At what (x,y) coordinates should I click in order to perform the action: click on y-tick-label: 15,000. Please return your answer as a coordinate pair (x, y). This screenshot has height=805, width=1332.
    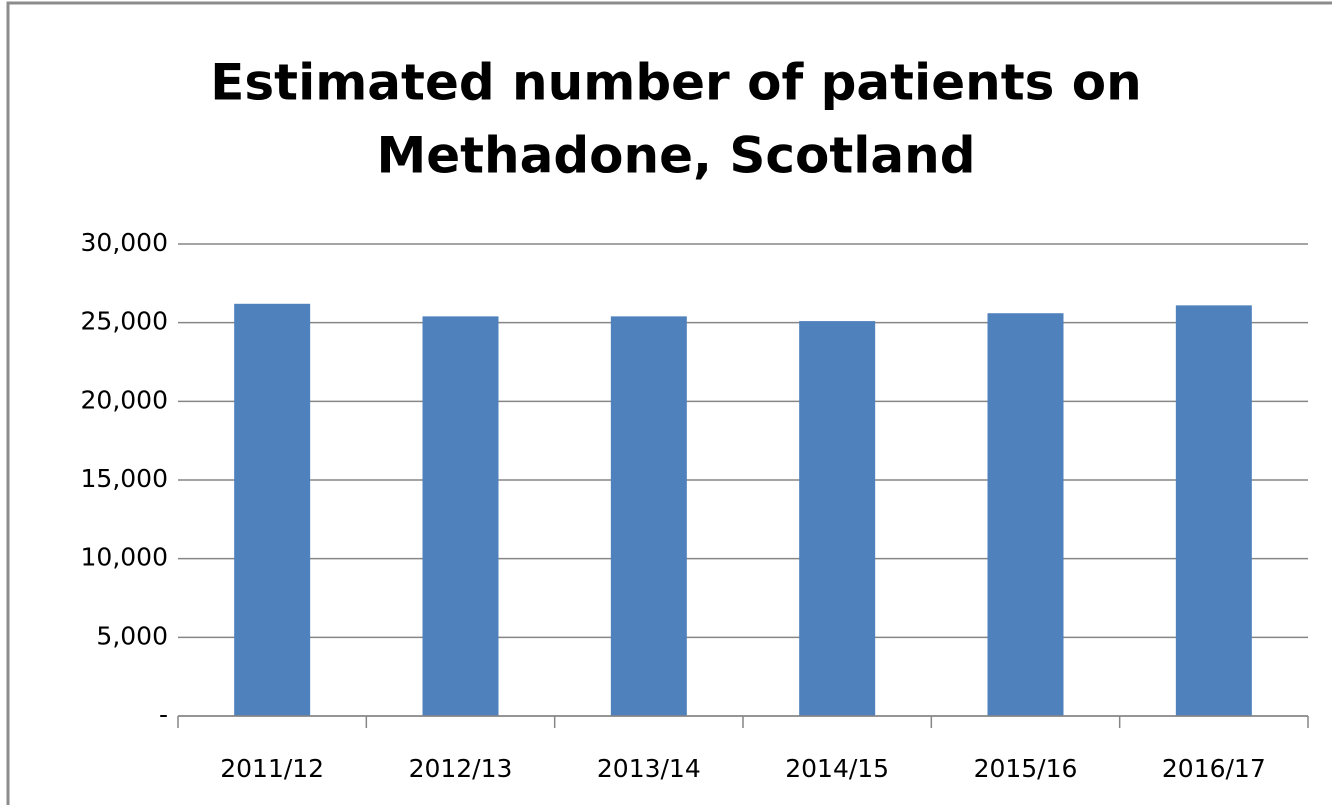
    Looking at the image, I should click on (124, 478).